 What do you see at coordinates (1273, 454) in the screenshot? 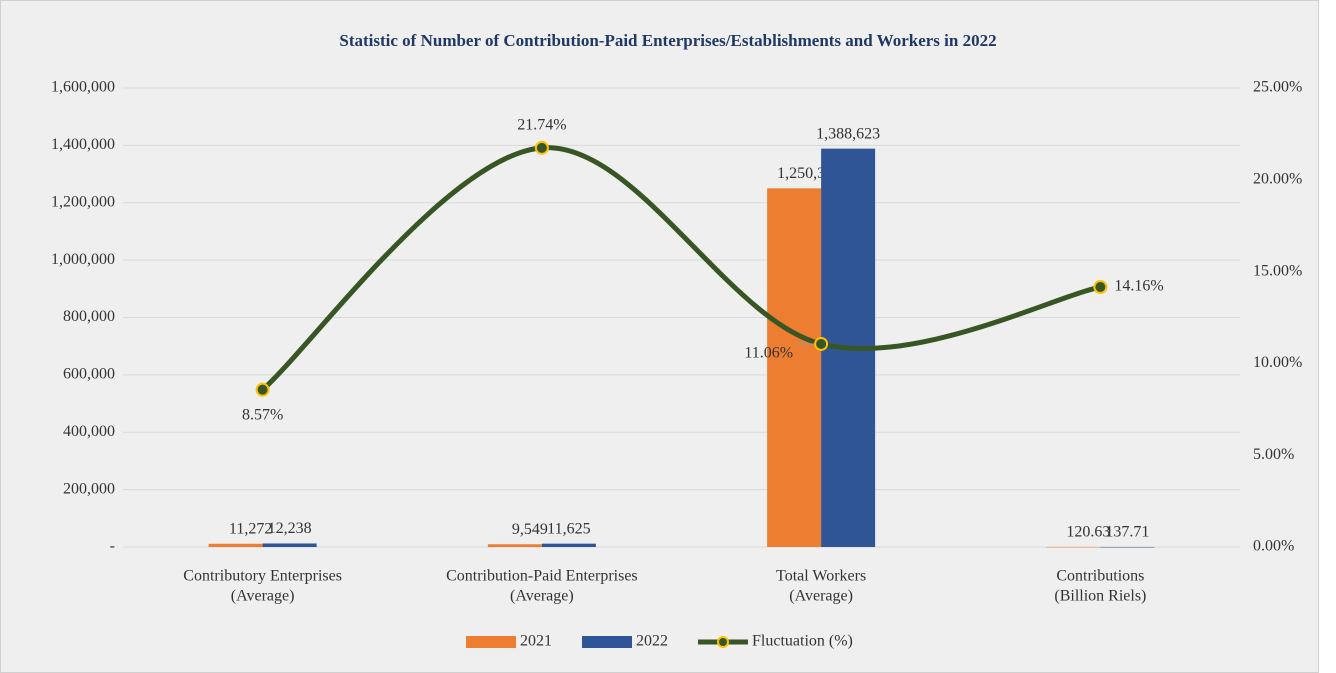
I see `y2-tick-label: 5.00%` at bounding box center [1273, 454].